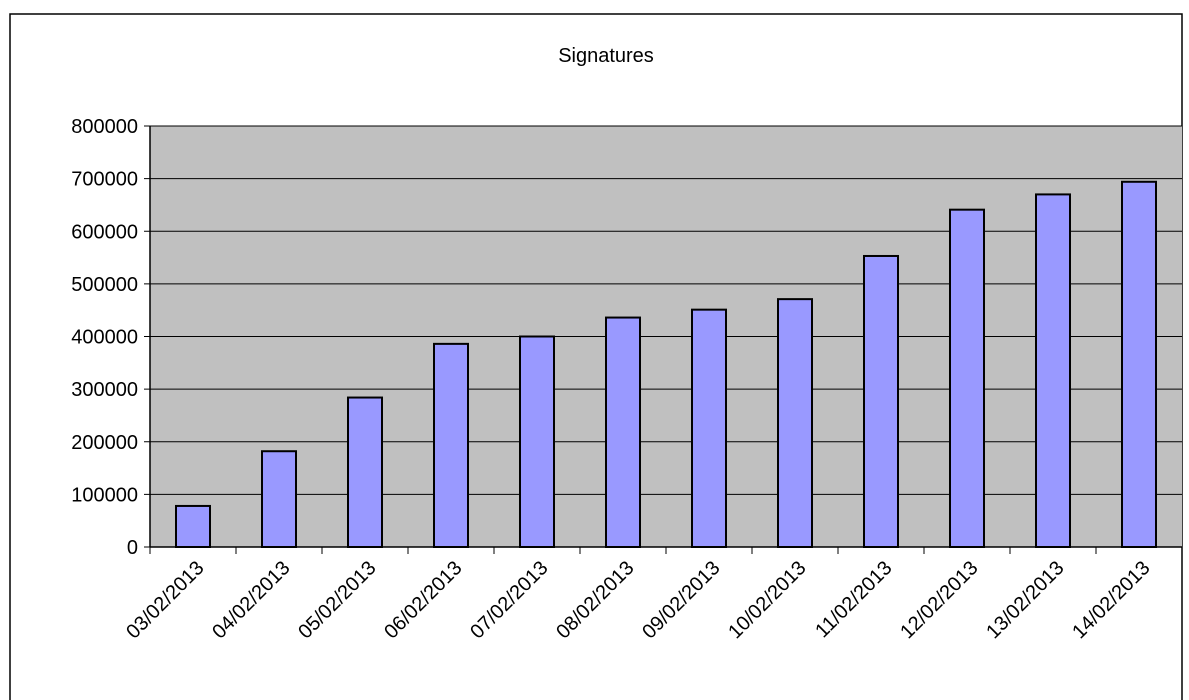 This screenshot has width=1189, height=700. I want to click on y-tick-label: 300000, so click(104, 390).